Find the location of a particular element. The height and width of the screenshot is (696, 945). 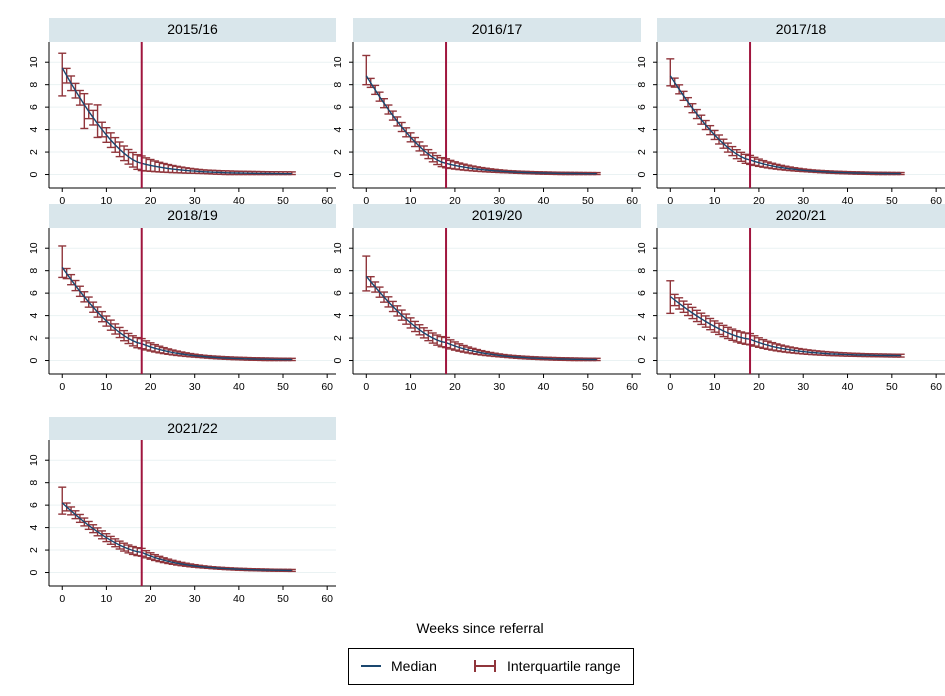

panel-title: 2016/17 is located at coordinates (497, 29).